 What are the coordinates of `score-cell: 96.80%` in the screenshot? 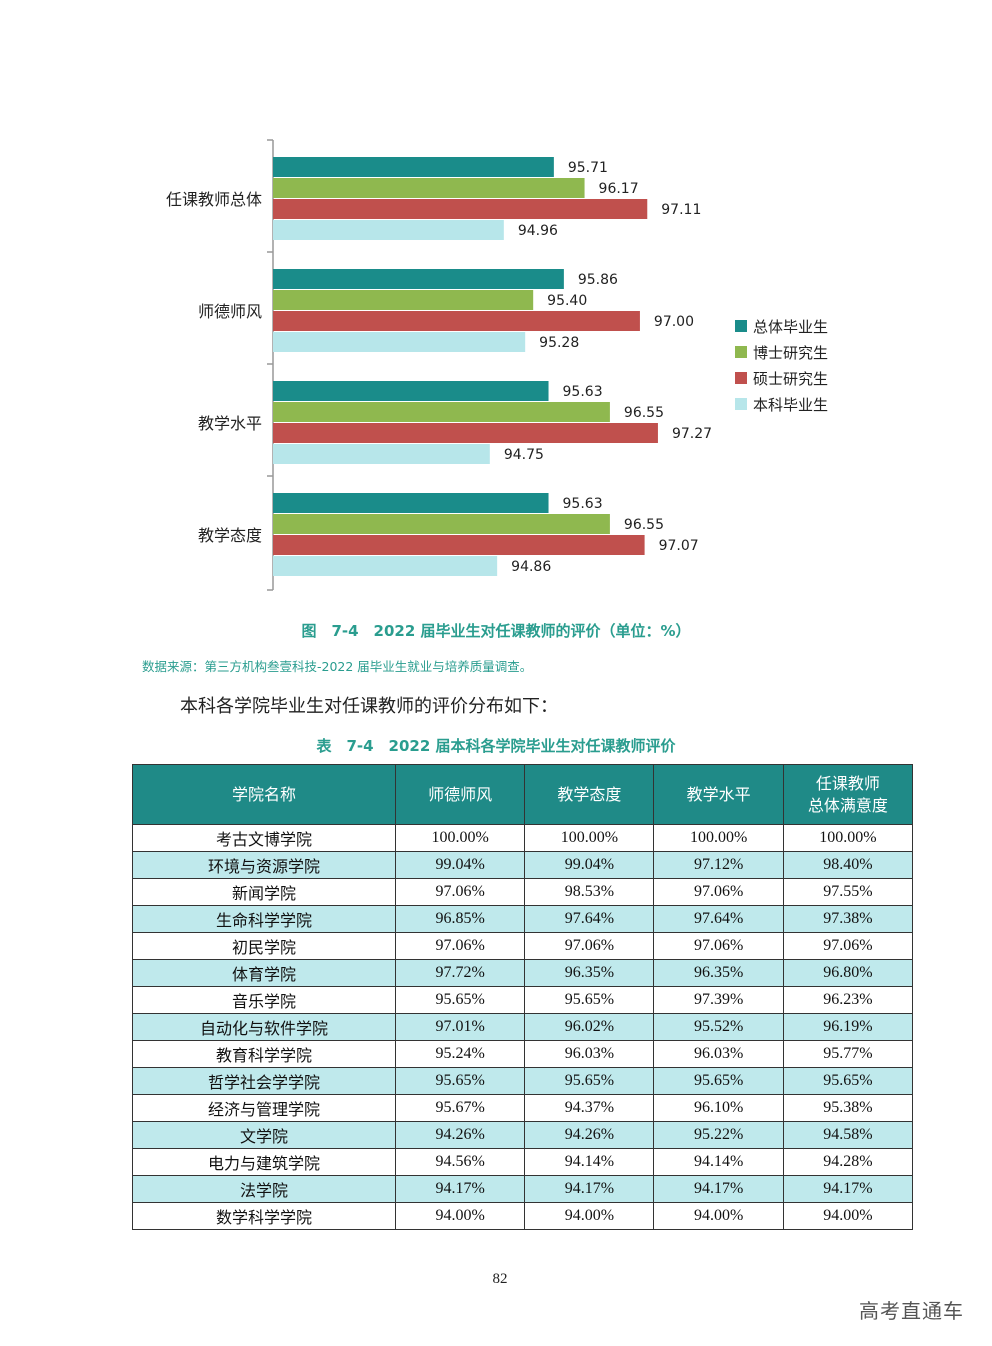 It's located at (848, 973).